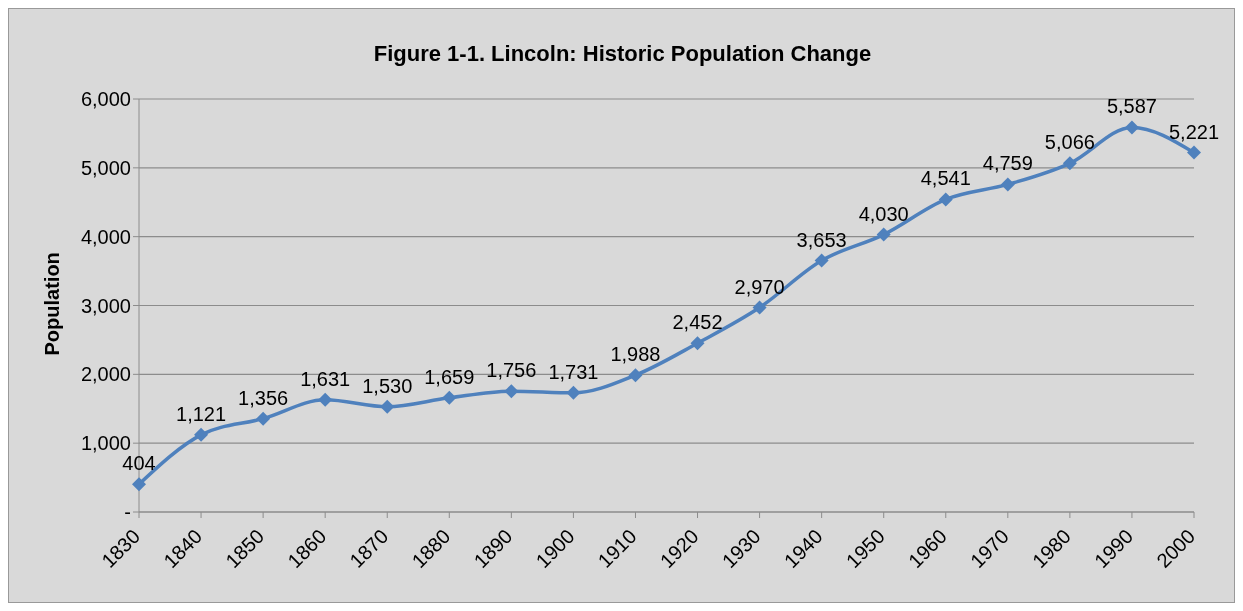 This screenshot has width=1243, height=611. I want to click on data-label: 1,631, so click(325, 378).